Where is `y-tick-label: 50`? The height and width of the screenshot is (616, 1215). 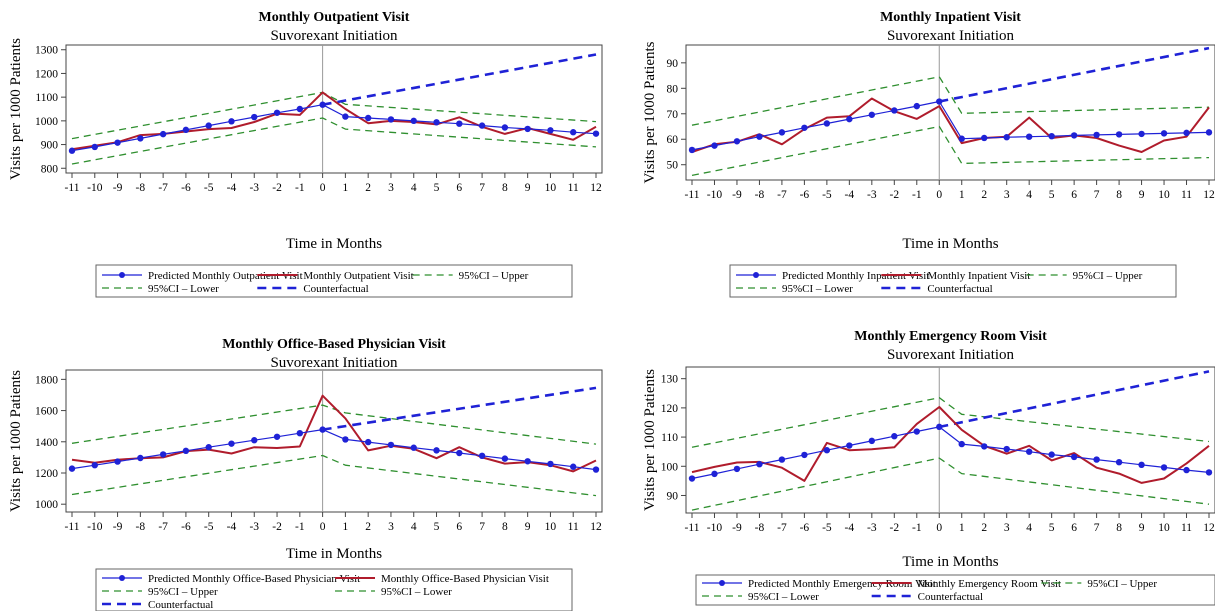
y-tick-label: 50 is located at coordinates (673, 166).